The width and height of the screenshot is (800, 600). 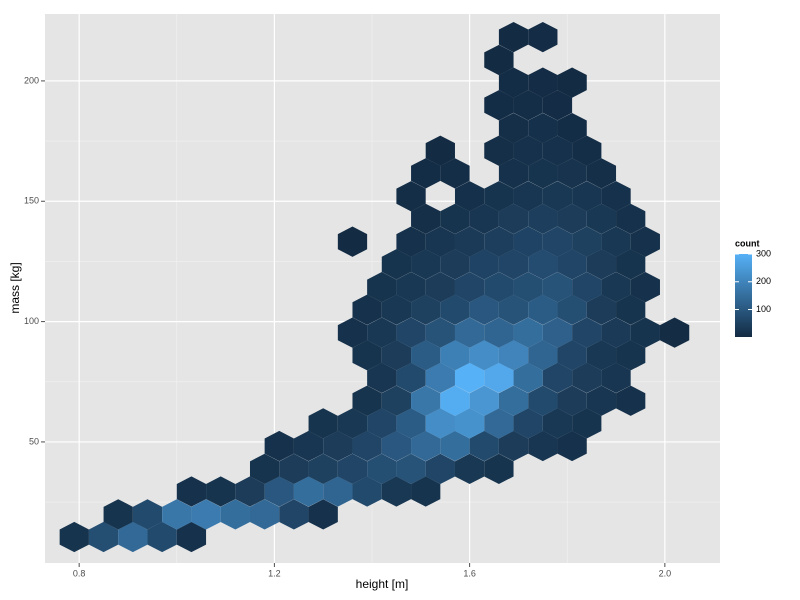 What do you see at coordinates (469, 573) in the screenshot?
I see `x-tick-label: 1.6` at bounding box center [469, 573].